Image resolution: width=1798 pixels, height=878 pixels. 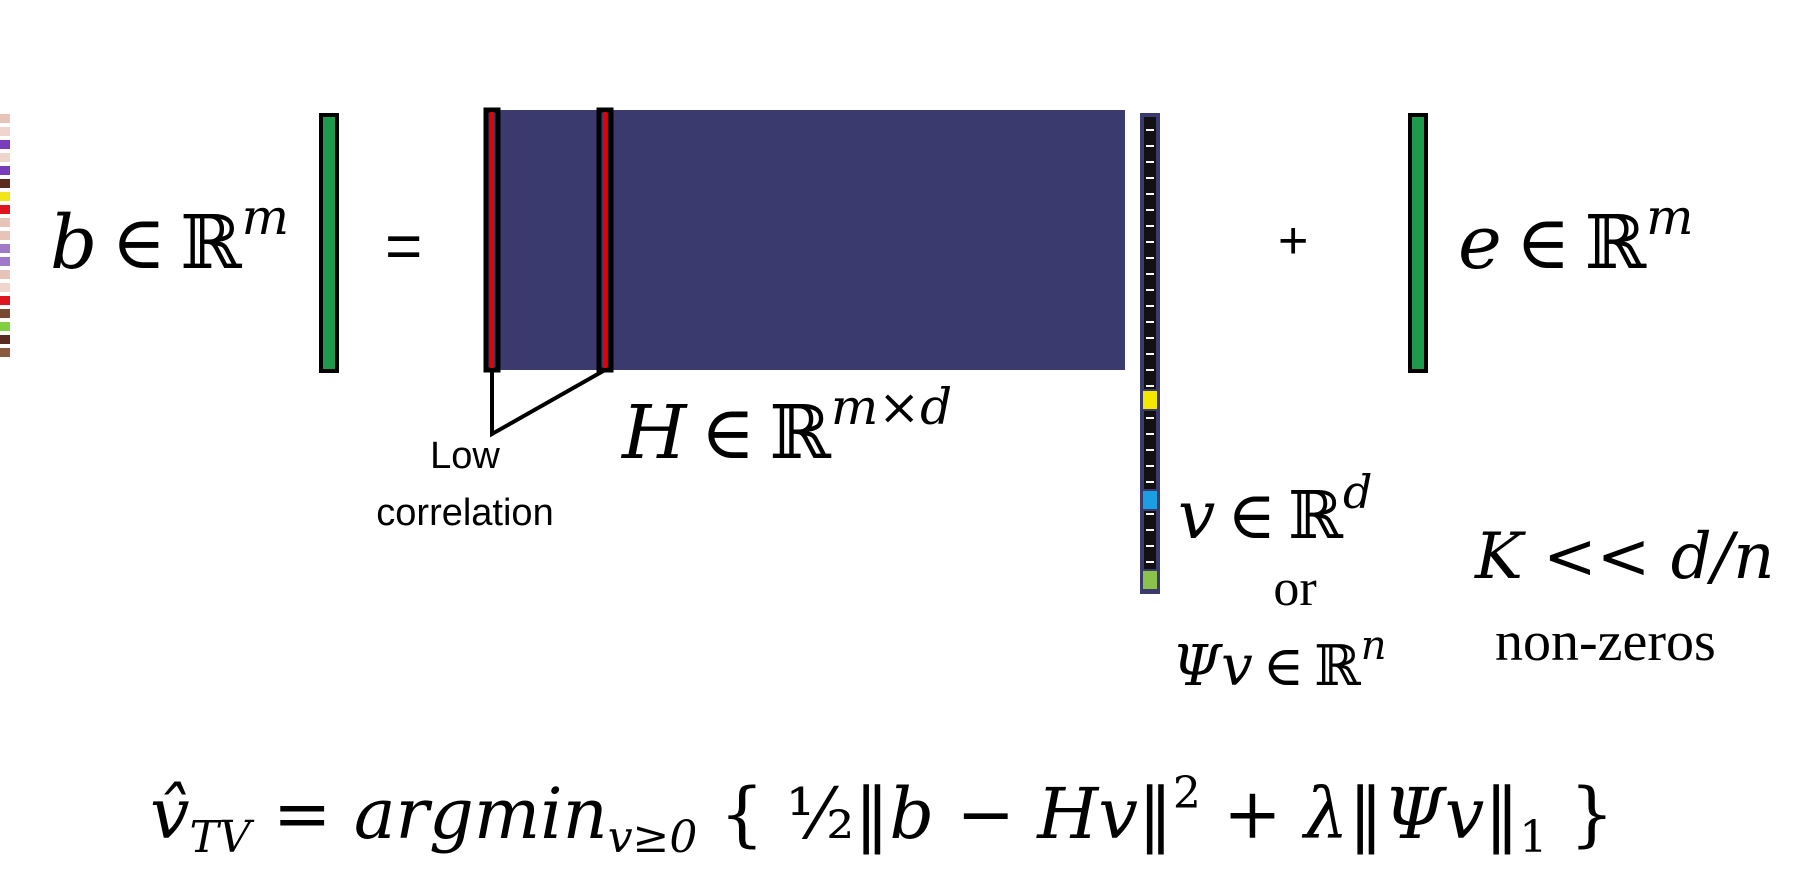 I want to click on v-nonzero-yellow, so click(x=1150, y=400).